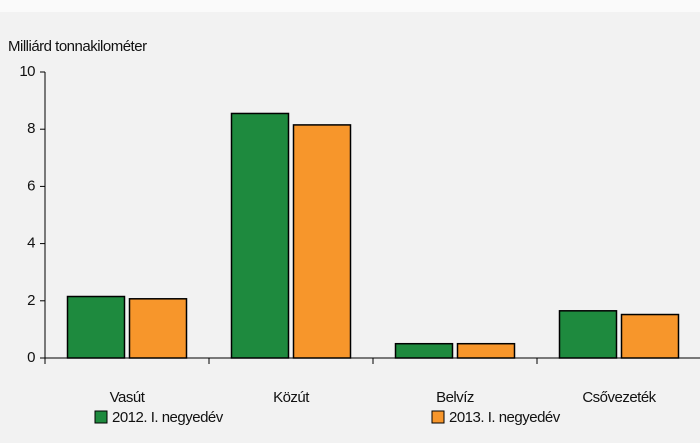  Describe the element at coordinates (31, 128) in the screenshot. I see `y-tick-label: 8` at that location.